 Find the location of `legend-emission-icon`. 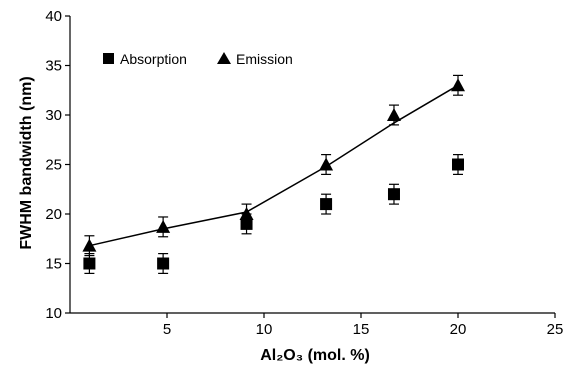

legend-emission-icon is located at coordinates (224, 58).